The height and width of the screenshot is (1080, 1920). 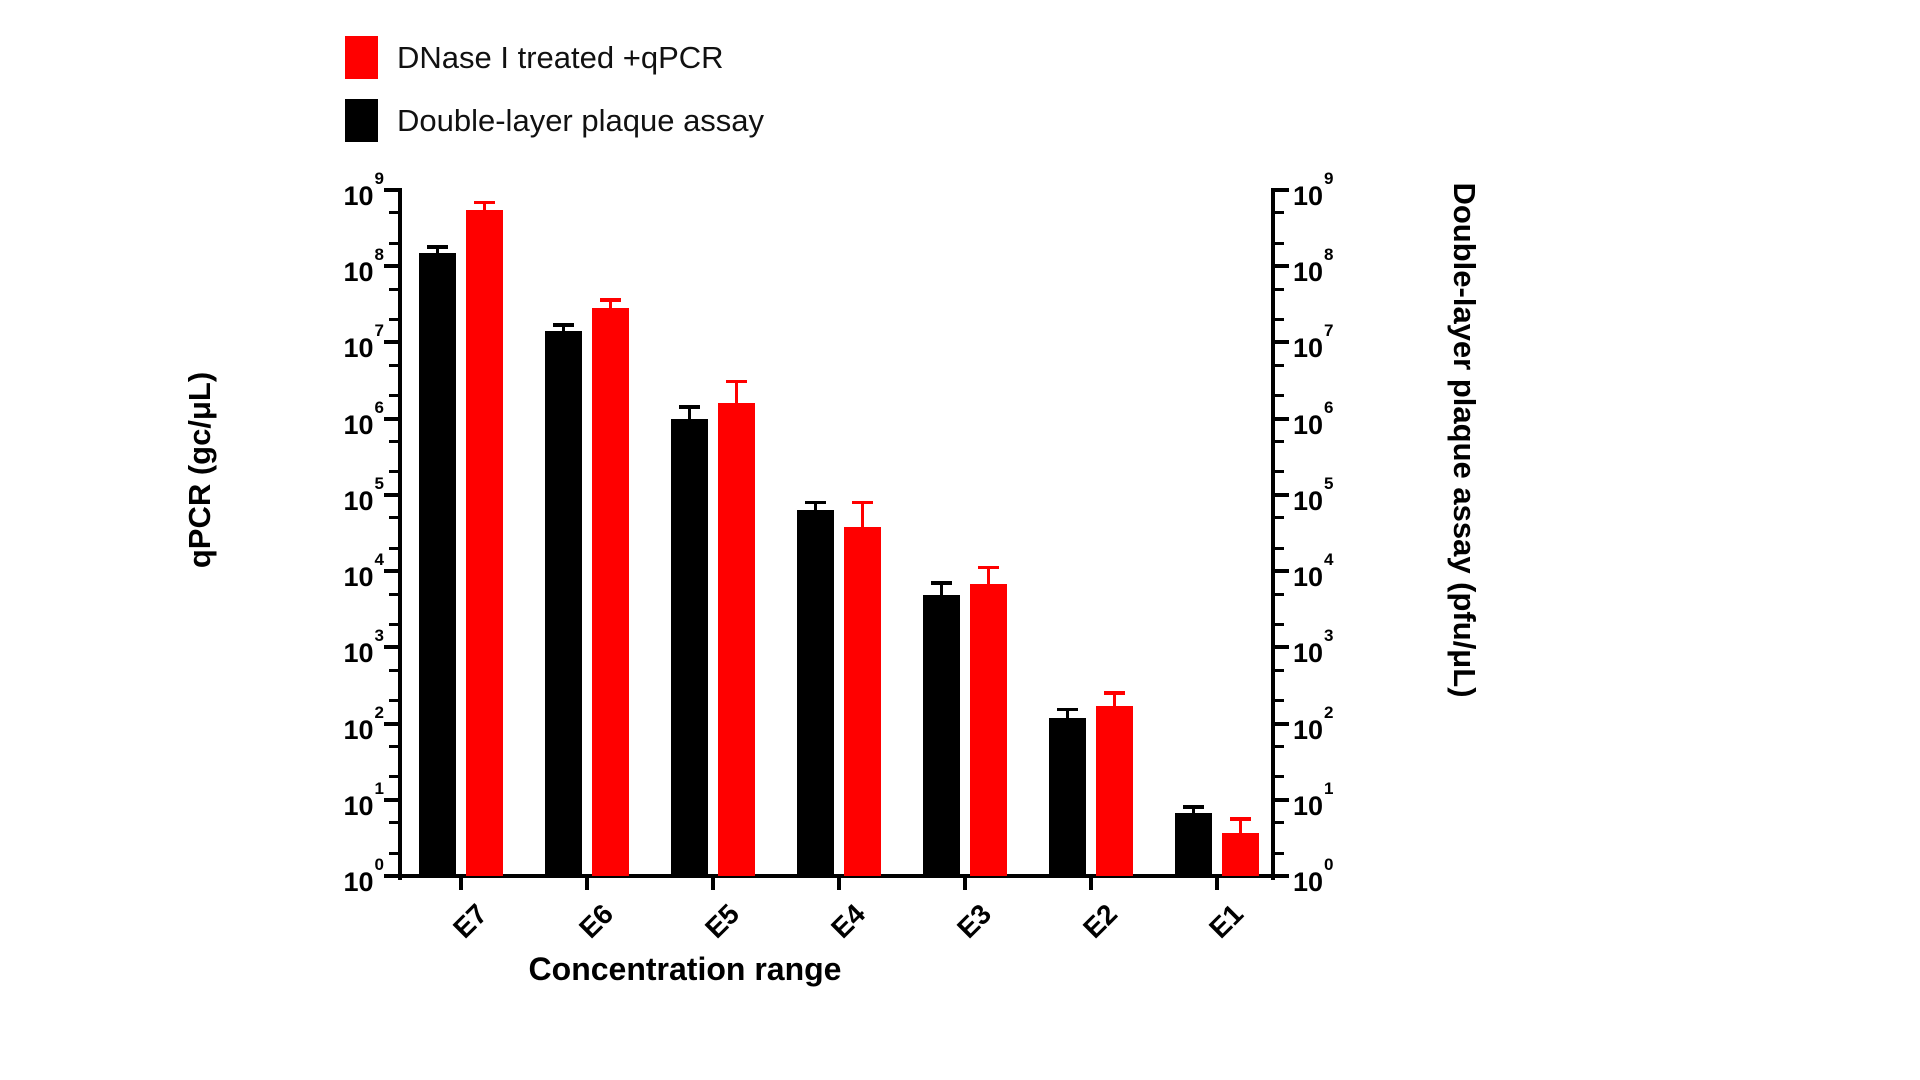 What do you see at coordinates (836, 876) in the screenshot?
I see `x-axis-line` at bounding box center [836, 876].